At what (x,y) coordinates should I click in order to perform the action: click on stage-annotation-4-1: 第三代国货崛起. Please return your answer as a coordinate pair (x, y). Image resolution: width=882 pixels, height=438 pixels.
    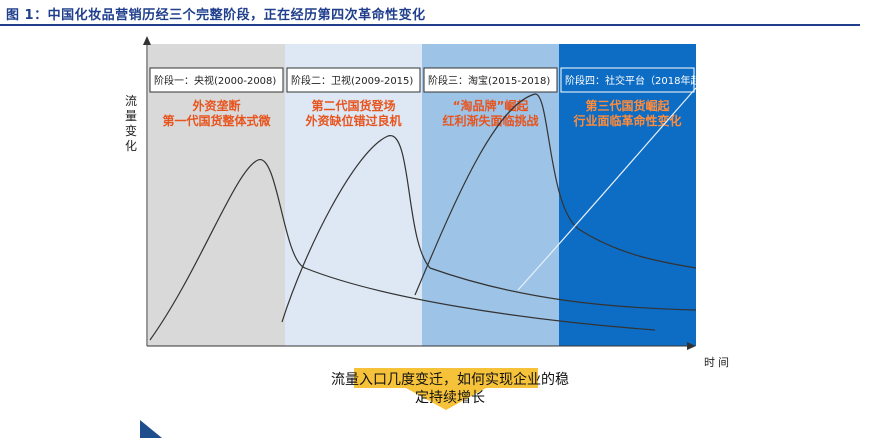
    Looking at the image, I should click on (627, 105).